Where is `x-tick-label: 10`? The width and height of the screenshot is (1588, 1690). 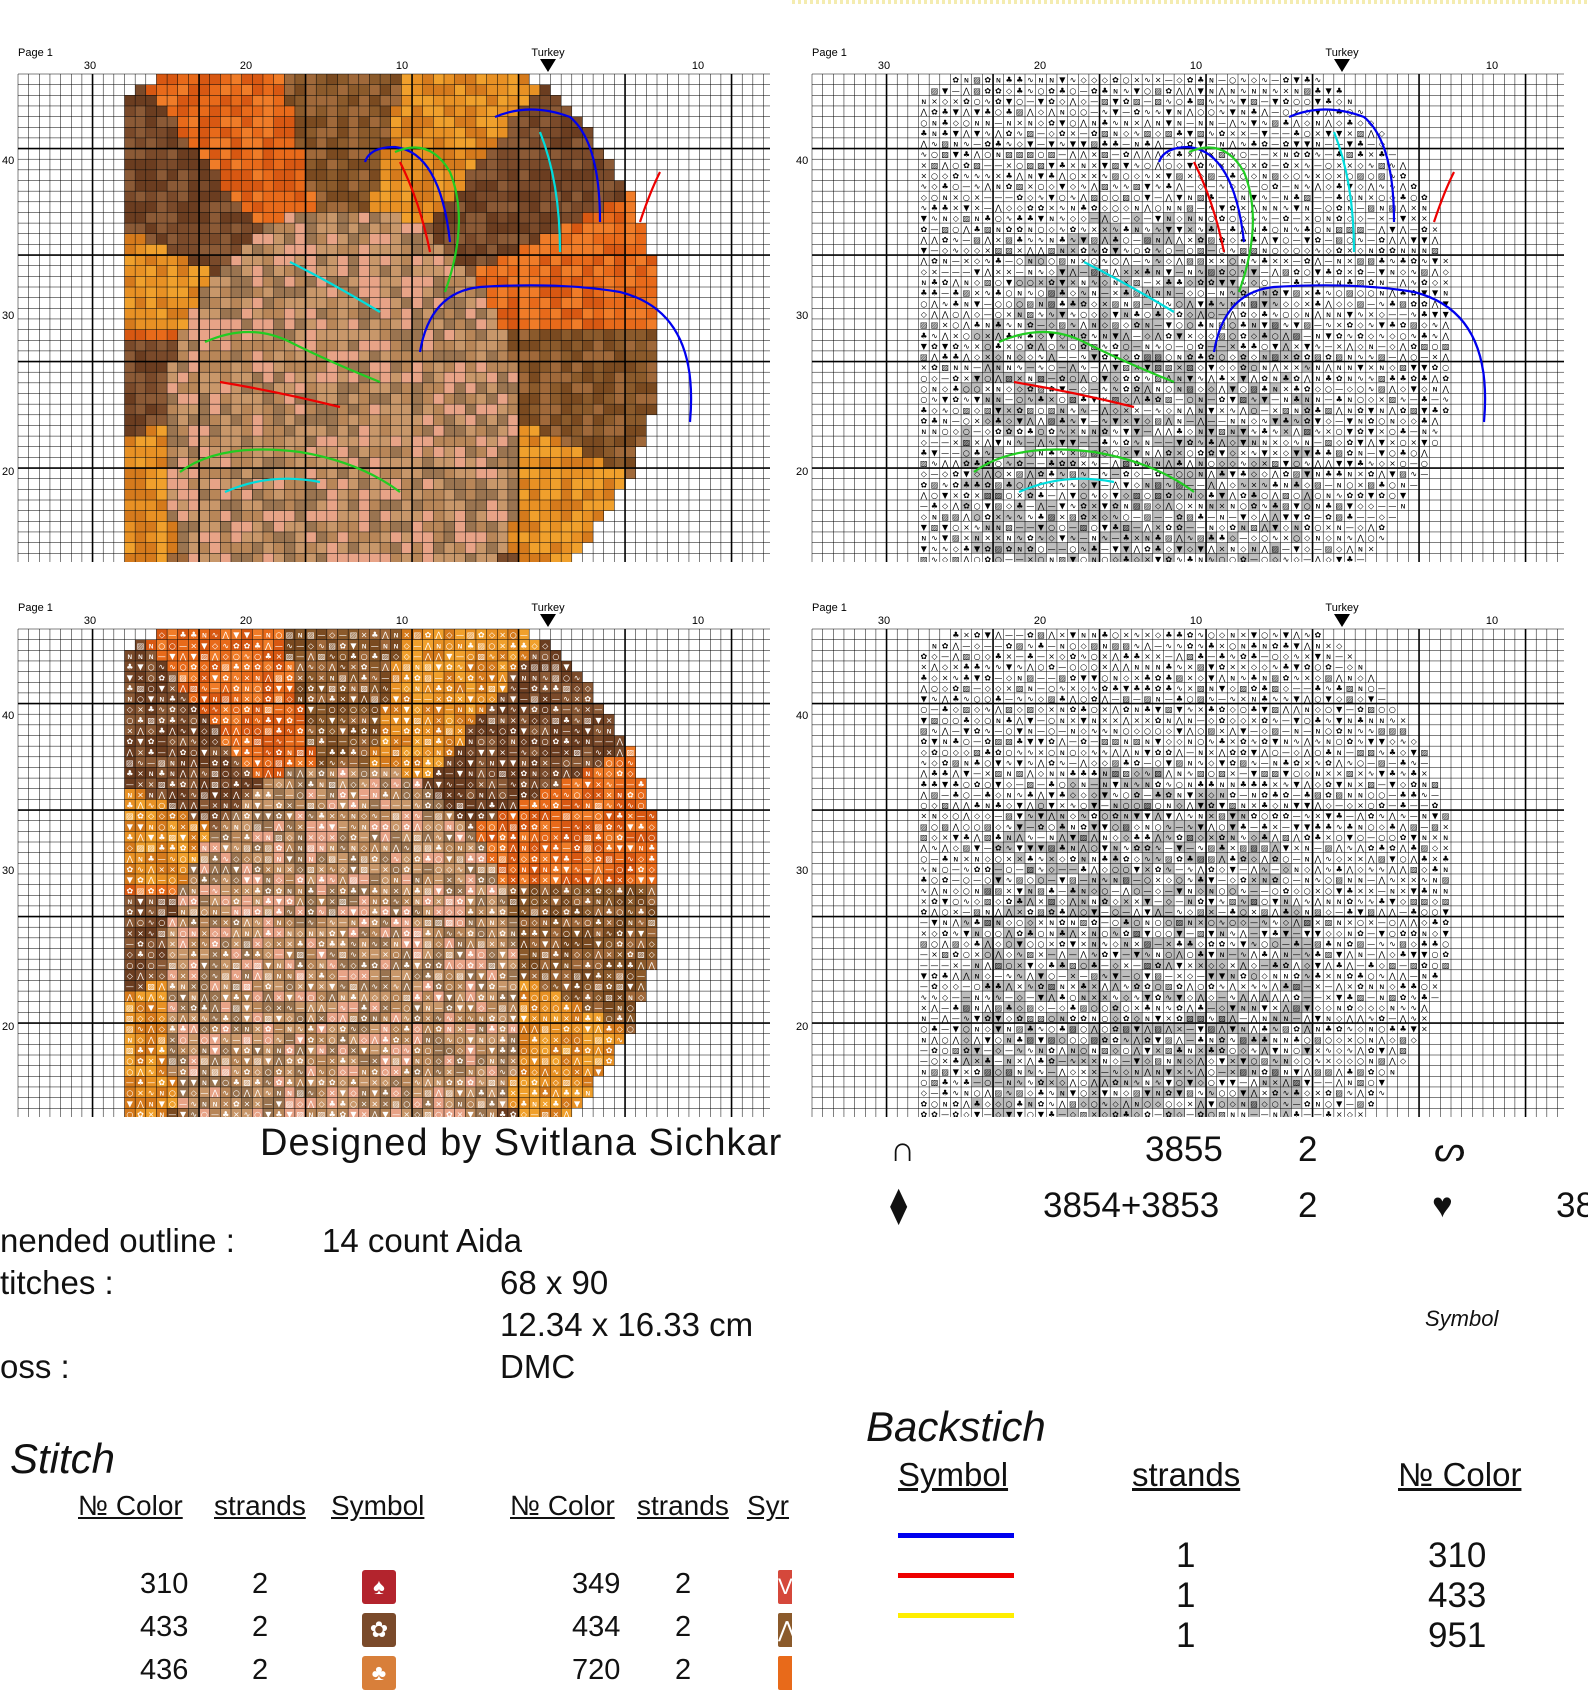
x-tick-label: 10 is located at coordinates (1492, 621).